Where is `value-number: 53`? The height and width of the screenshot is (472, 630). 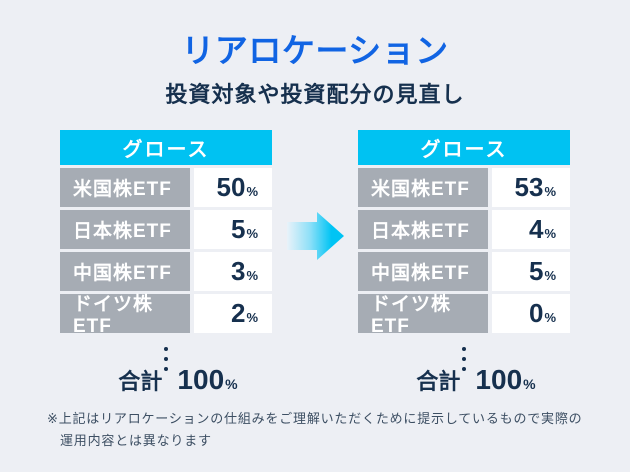
value-number: 53 is located at coordinates (529, 187).